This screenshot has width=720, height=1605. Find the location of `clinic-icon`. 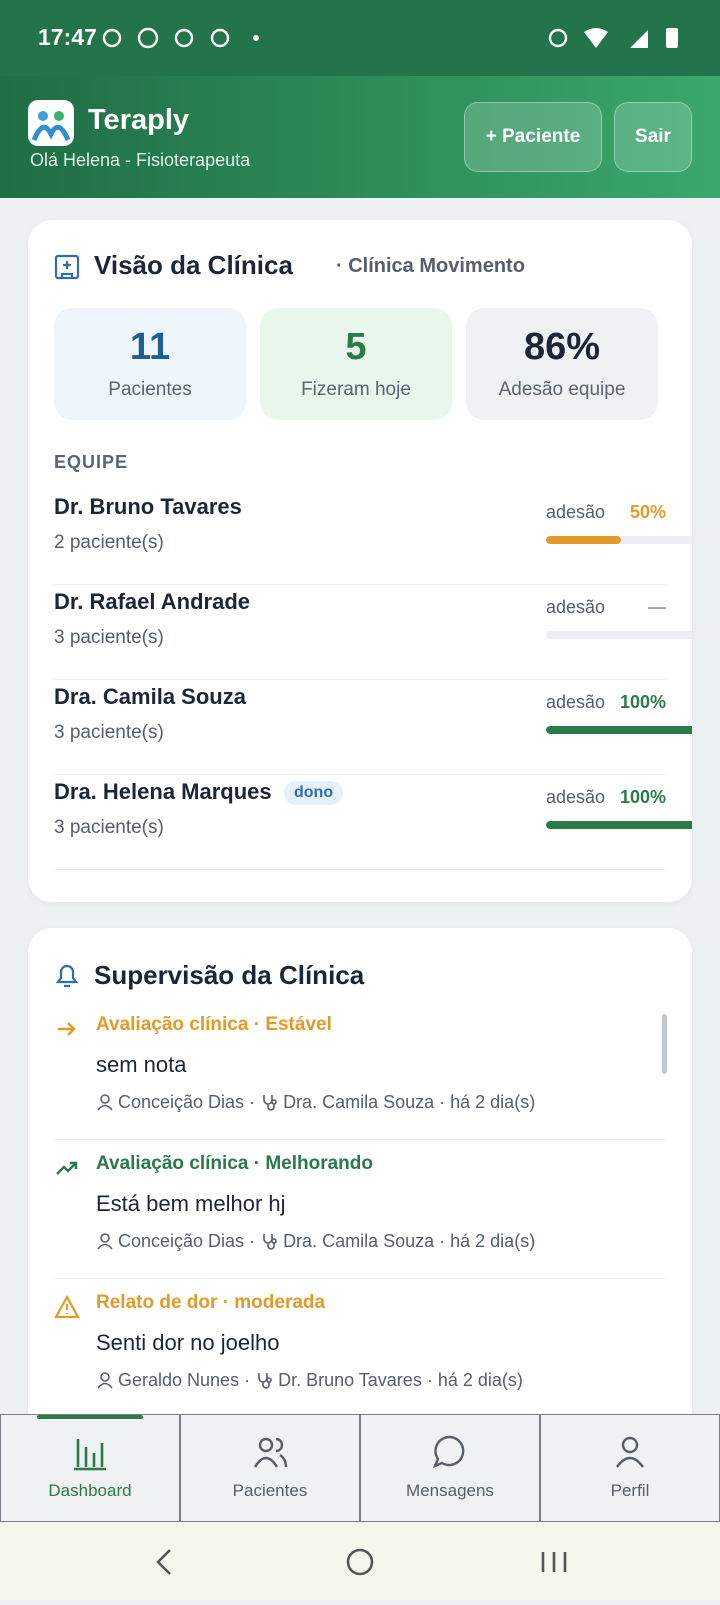

clinic-icon is located at coordinates (67, 267).